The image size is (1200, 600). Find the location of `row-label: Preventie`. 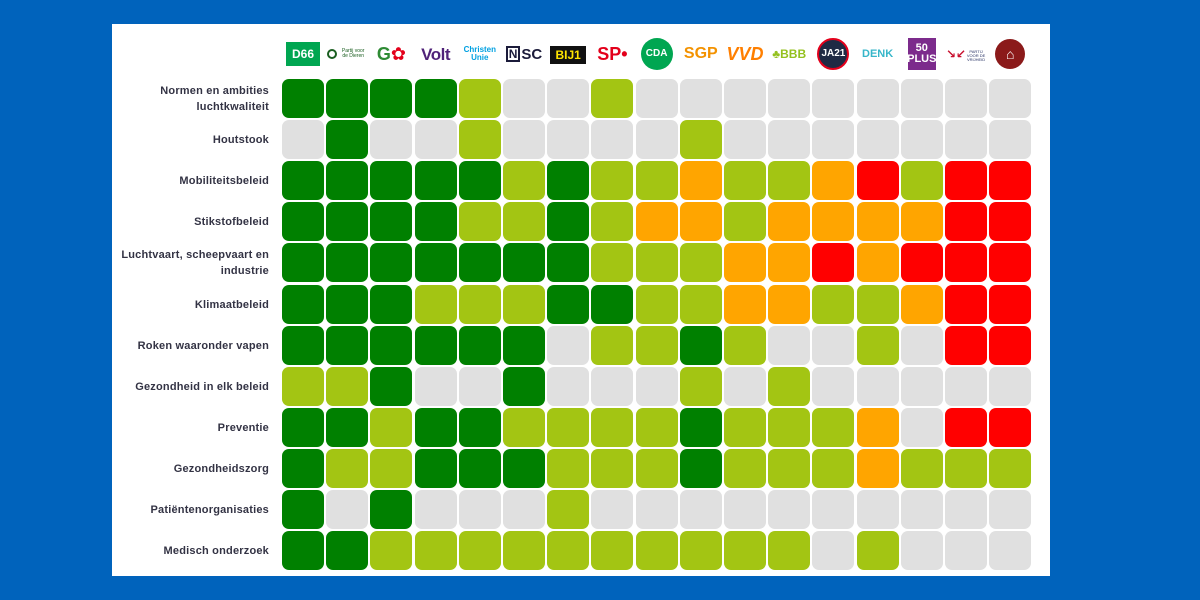

row-label: Preventie is located at coordinates (243, 427).